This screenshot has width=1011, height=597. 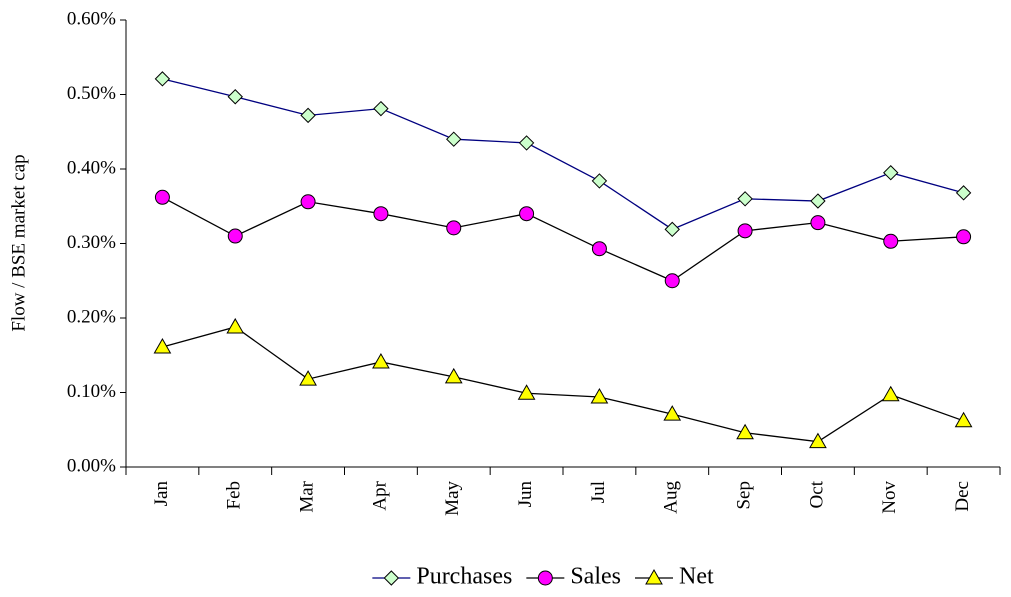 I want to click on x-tick-label: Jun, so click(x=525, y=494).